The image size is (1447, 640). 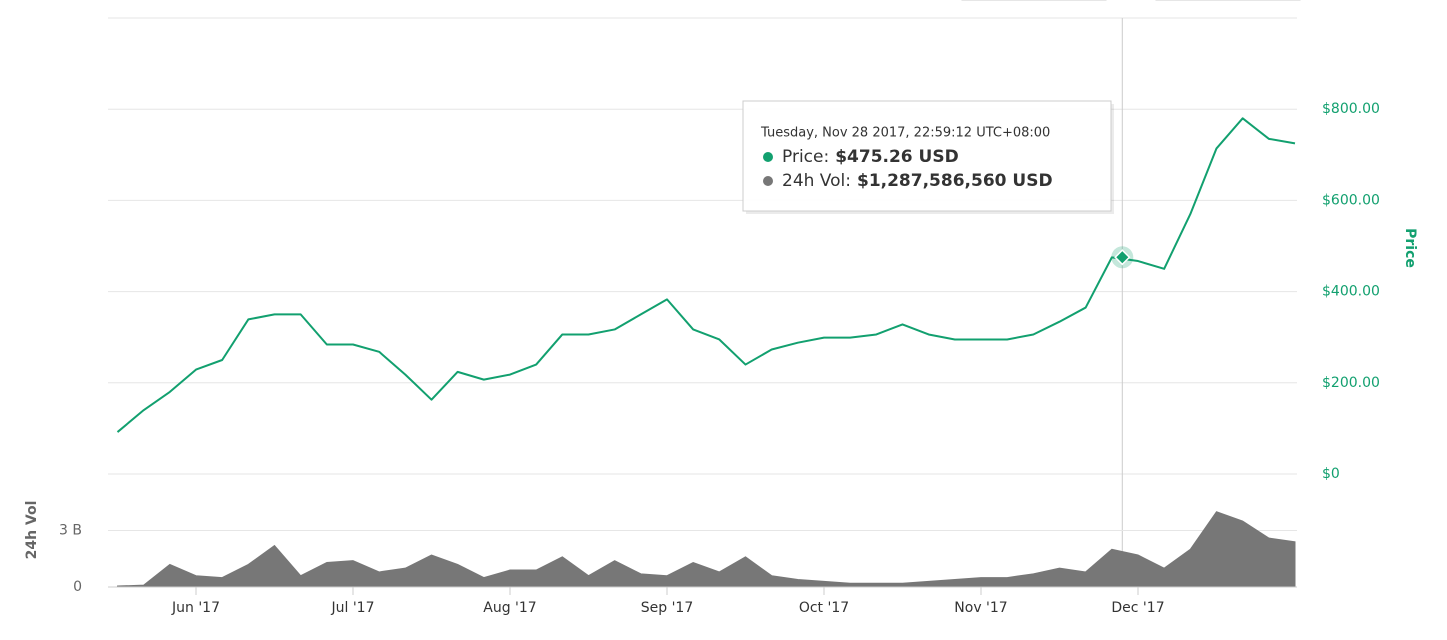 What do you see at coordinates (195, 608) in the screenshot?
I see `x-tick-label: Jun '17` at bounding box center [195, 608].